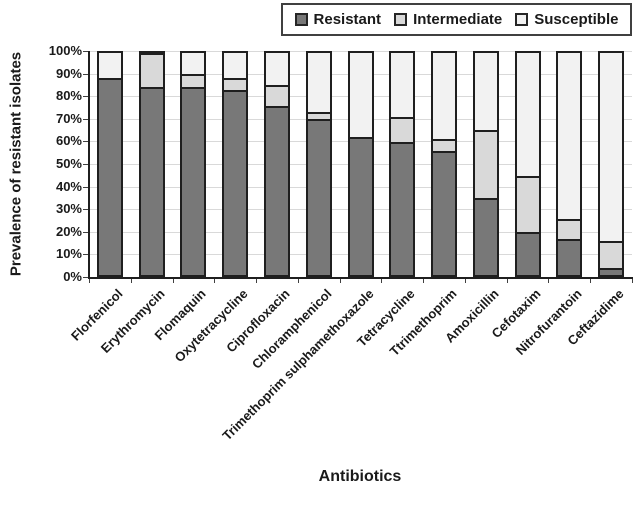 The image size is (634, 507). I want to click on bar-segment-susceptible-ceftazidime, so click(611, 147).